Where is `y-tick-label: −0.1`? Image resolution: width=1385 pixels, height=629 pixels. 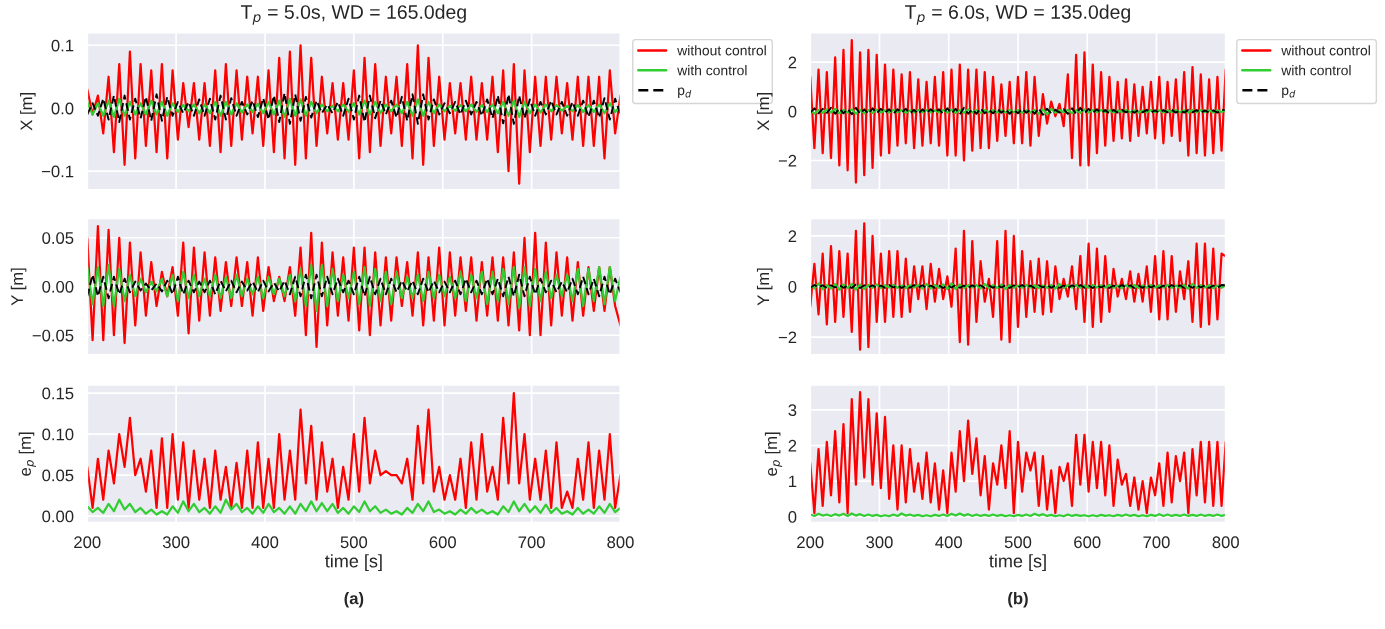
y-tick-label: −0.1 is located at coordinates (57, 171).